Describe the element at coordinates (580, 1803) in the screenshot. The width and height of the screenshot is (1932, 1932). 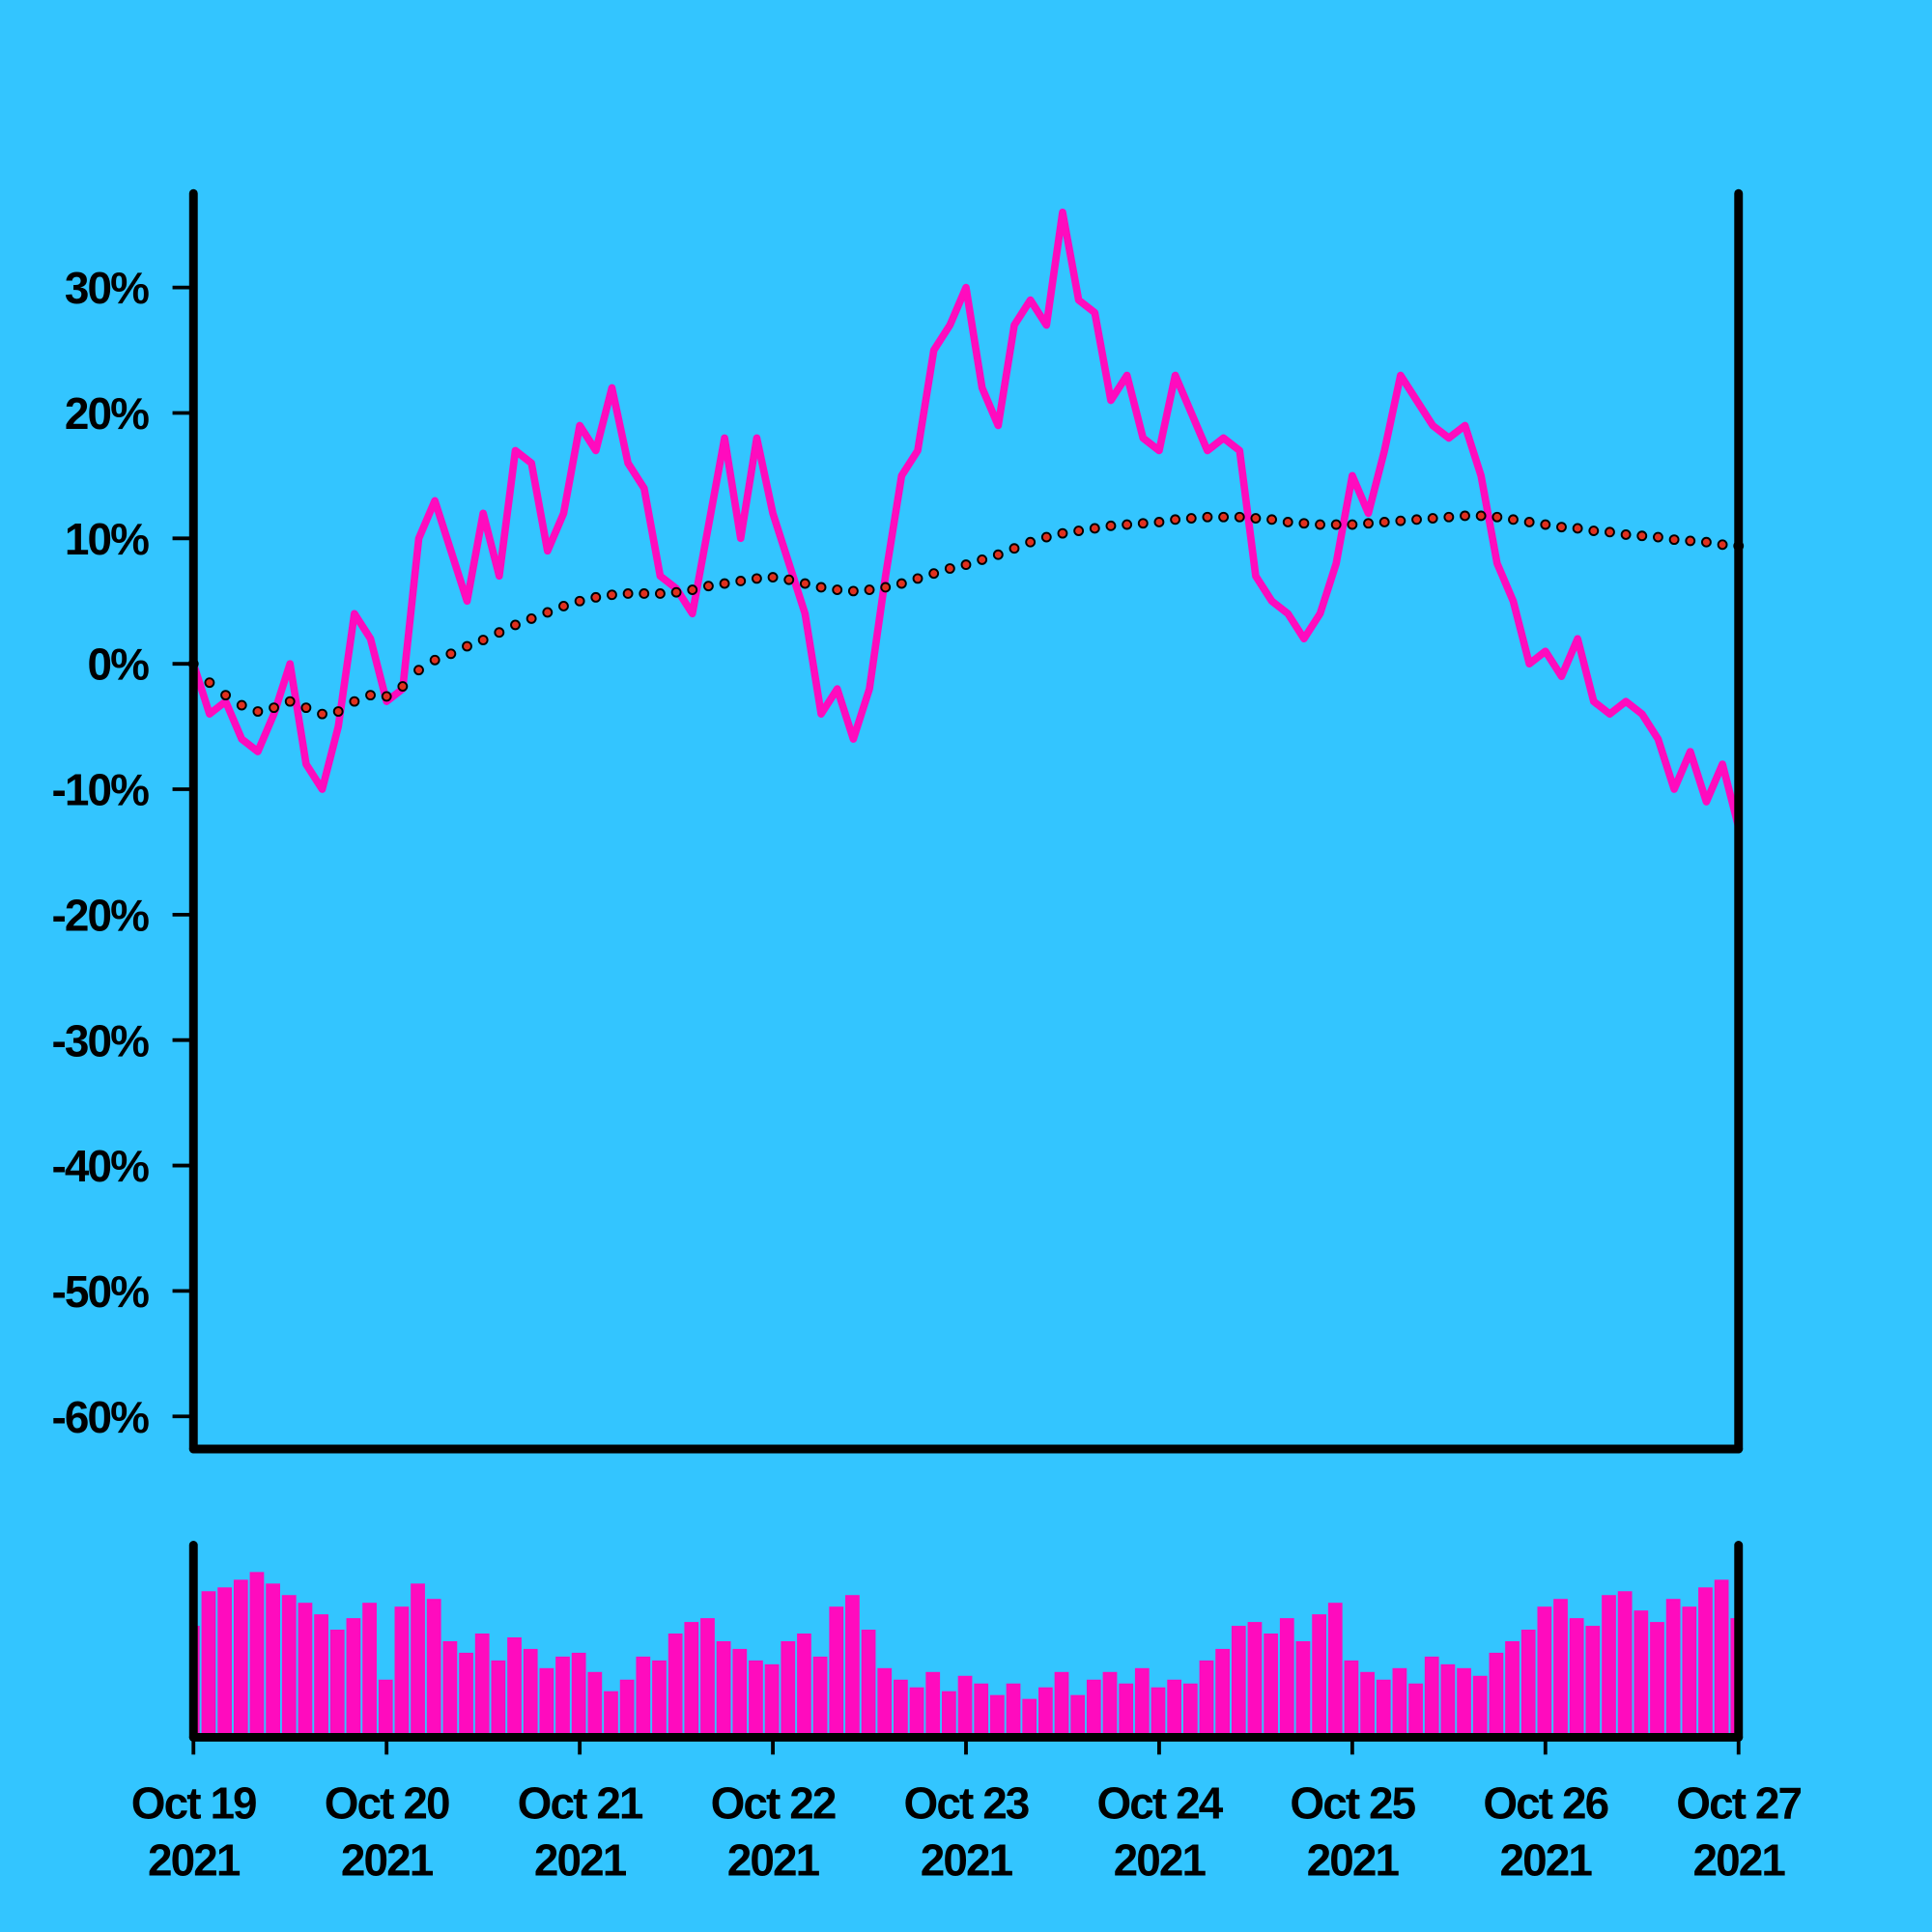
I see `x-tick-label: Oct 21` at that location.